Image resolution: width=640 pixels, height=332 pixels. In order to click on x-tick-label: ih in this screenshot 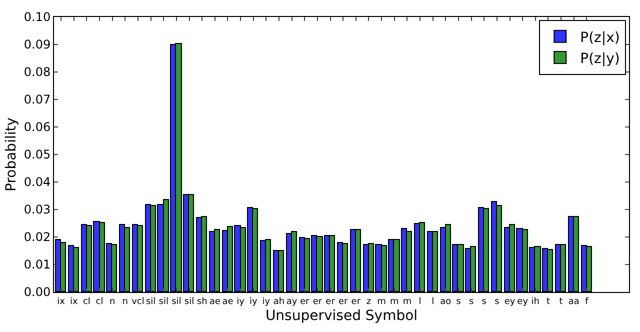, I will do `click(535, 301)`.